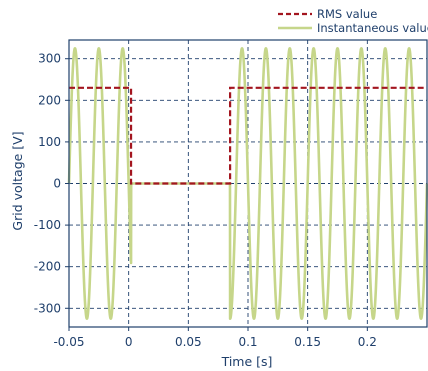 This screenshot has width=428, height=371. What do you see at coordinates (129, 342) in the screenshot?
I see `x-tick-label: 0` at bounding box center [129, 342].